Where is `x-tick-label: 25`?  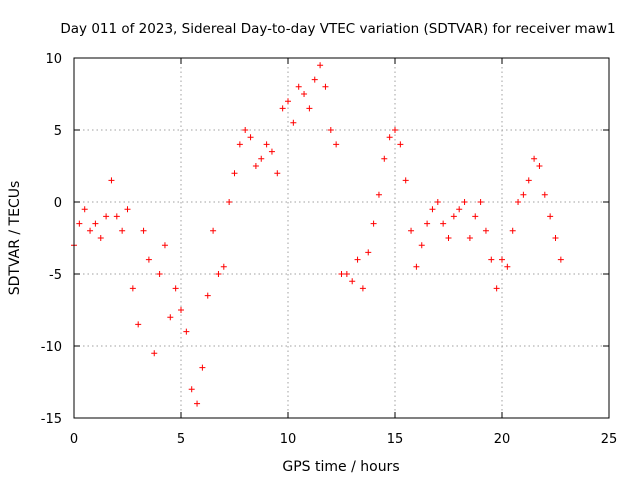 x-tick-label: 25 is located at coordinates (609, 439).